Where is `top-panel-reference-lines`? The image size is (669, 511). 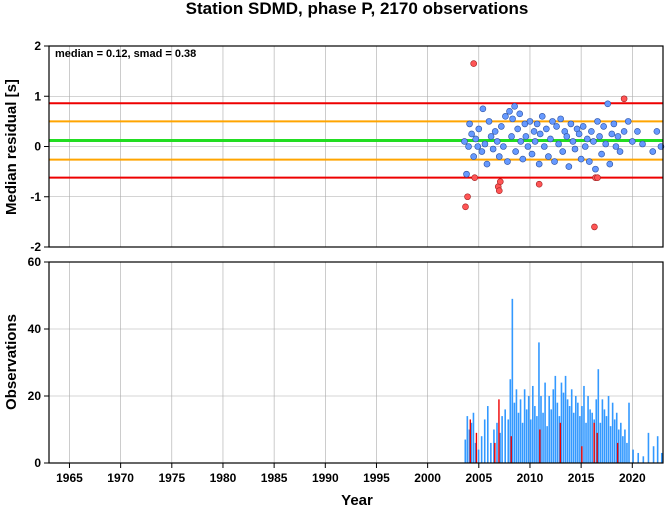 top-panel-reference-lines is located at coordinates (356, 140).